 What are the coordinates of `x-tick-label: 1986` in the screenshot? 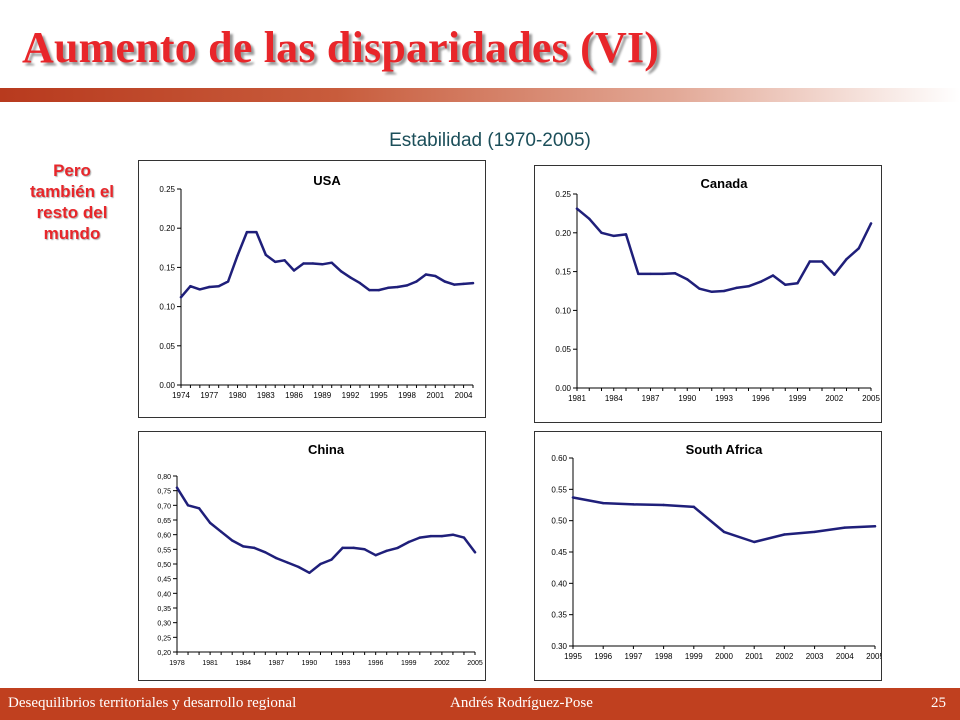 It's located at (294, 395).